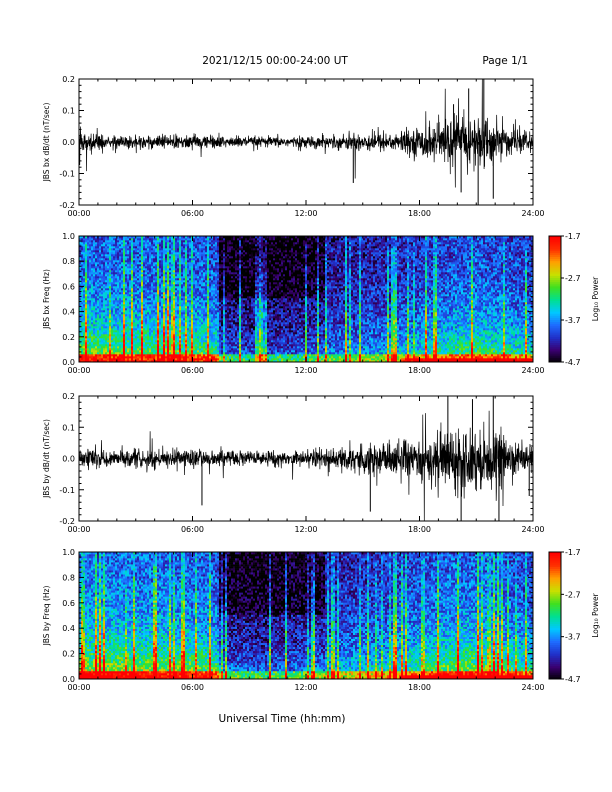 The image size is (612, 792). What do you see at coordinates (306, 615) in the screenshot?
I see `by-spectrogram-heatmap` at bounding box center [306, 615].